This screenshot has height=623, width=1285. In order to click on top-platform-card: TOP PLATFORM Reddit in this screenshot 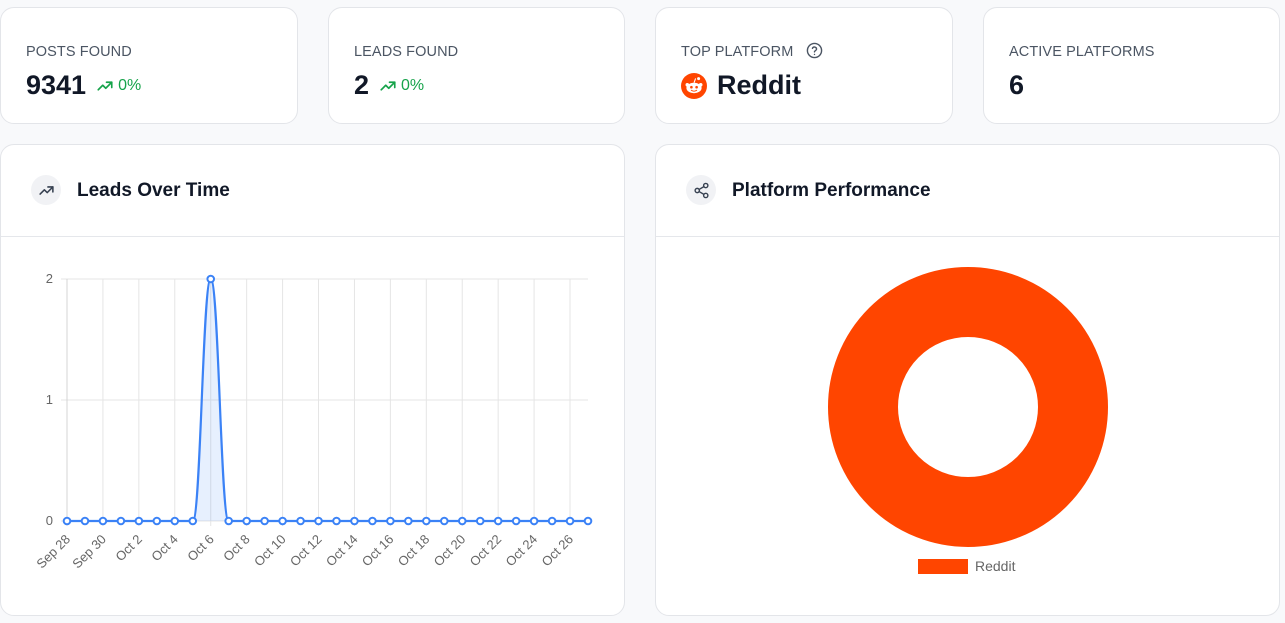, I will do `click(804, 65)`.